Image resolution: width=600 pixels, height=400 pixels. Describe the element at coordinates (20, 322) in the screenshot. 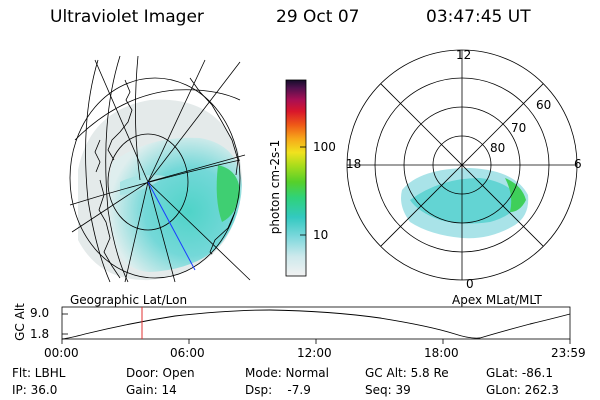

I see `gc-alt-axis-label: GC Alt` at that location.